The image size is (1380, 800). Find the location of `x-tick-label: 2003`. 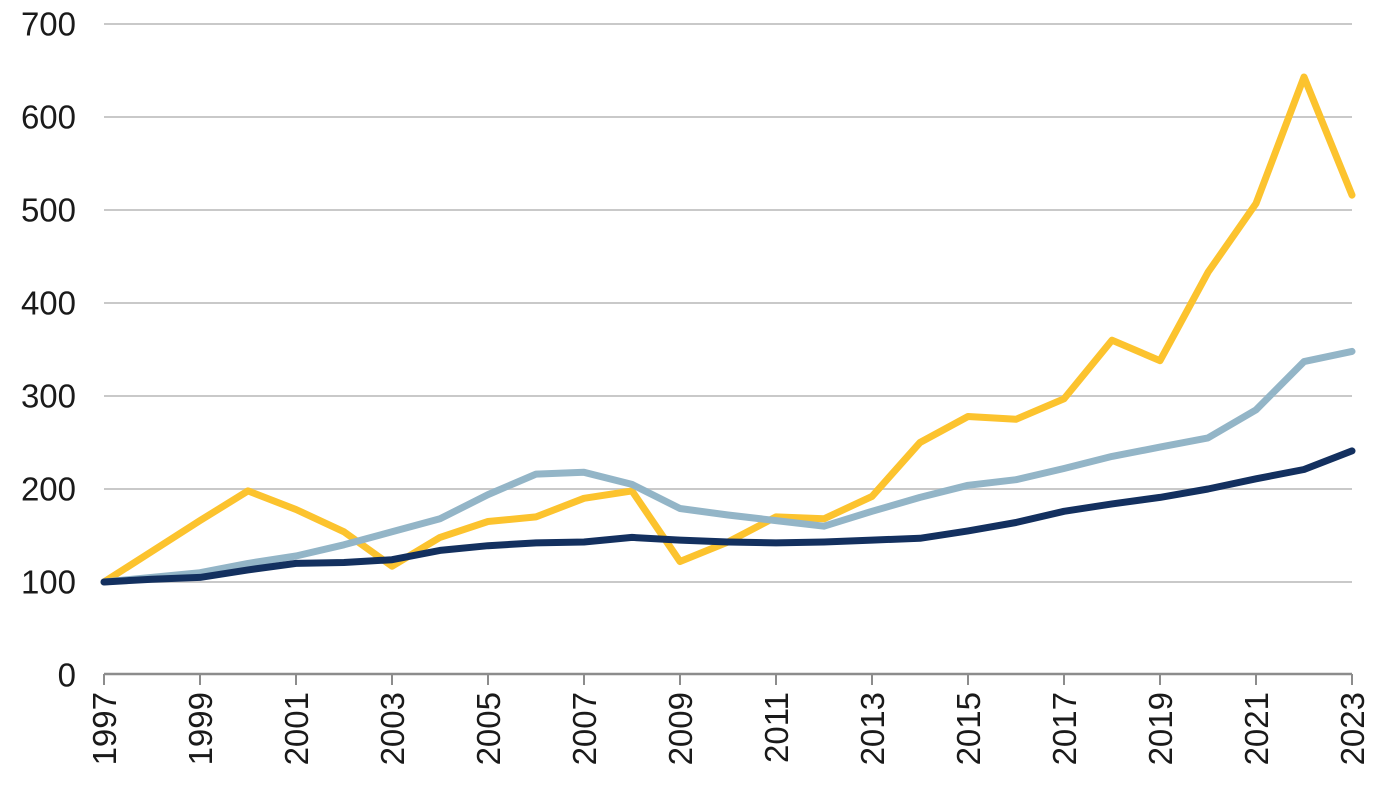

x-tick-label: 2003 is located at coordinates (392, 728).